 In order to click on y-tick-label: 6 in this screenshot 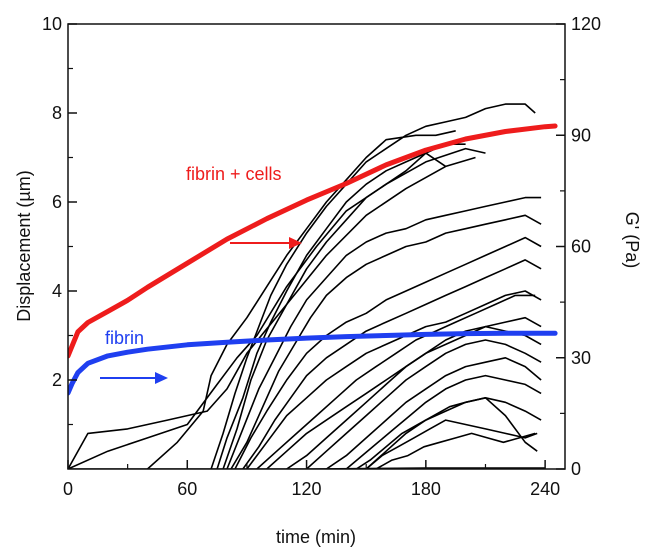, I will do `click(57, 202)`.